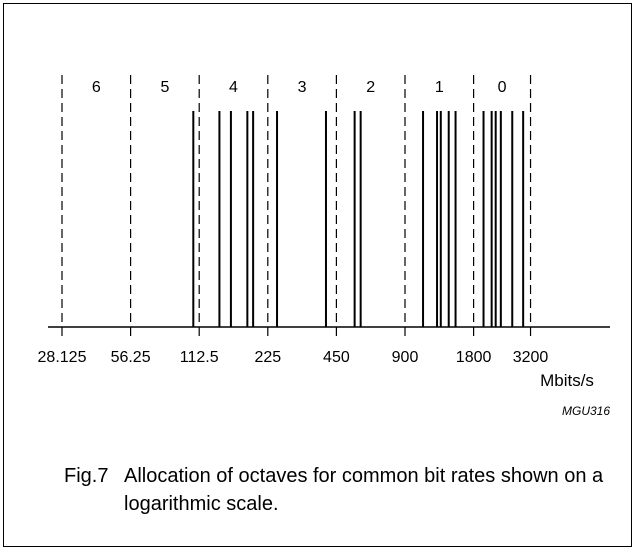 The height and width of the screenshot is (552, 637). I want to click on tick-label: 1800, so click(474, 357).